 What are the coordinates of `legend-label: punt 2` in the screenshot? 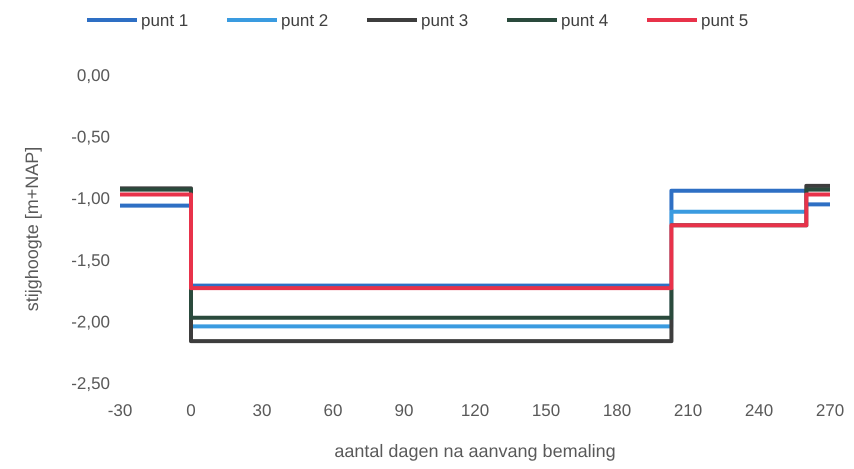 It's located at (304, 20).